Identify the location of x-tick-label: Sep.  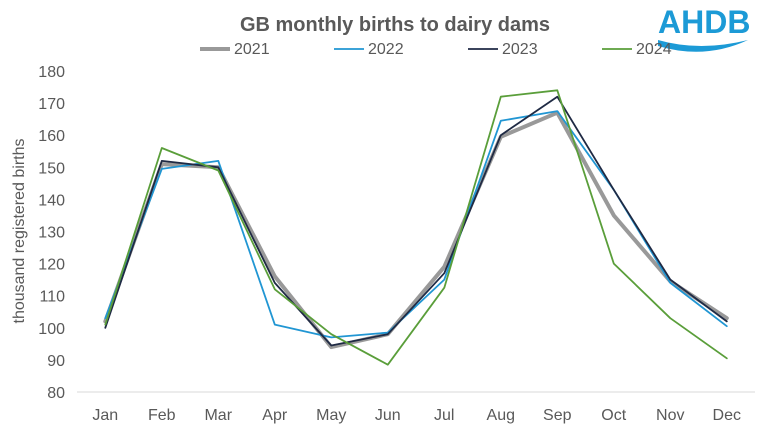
(557, 415).